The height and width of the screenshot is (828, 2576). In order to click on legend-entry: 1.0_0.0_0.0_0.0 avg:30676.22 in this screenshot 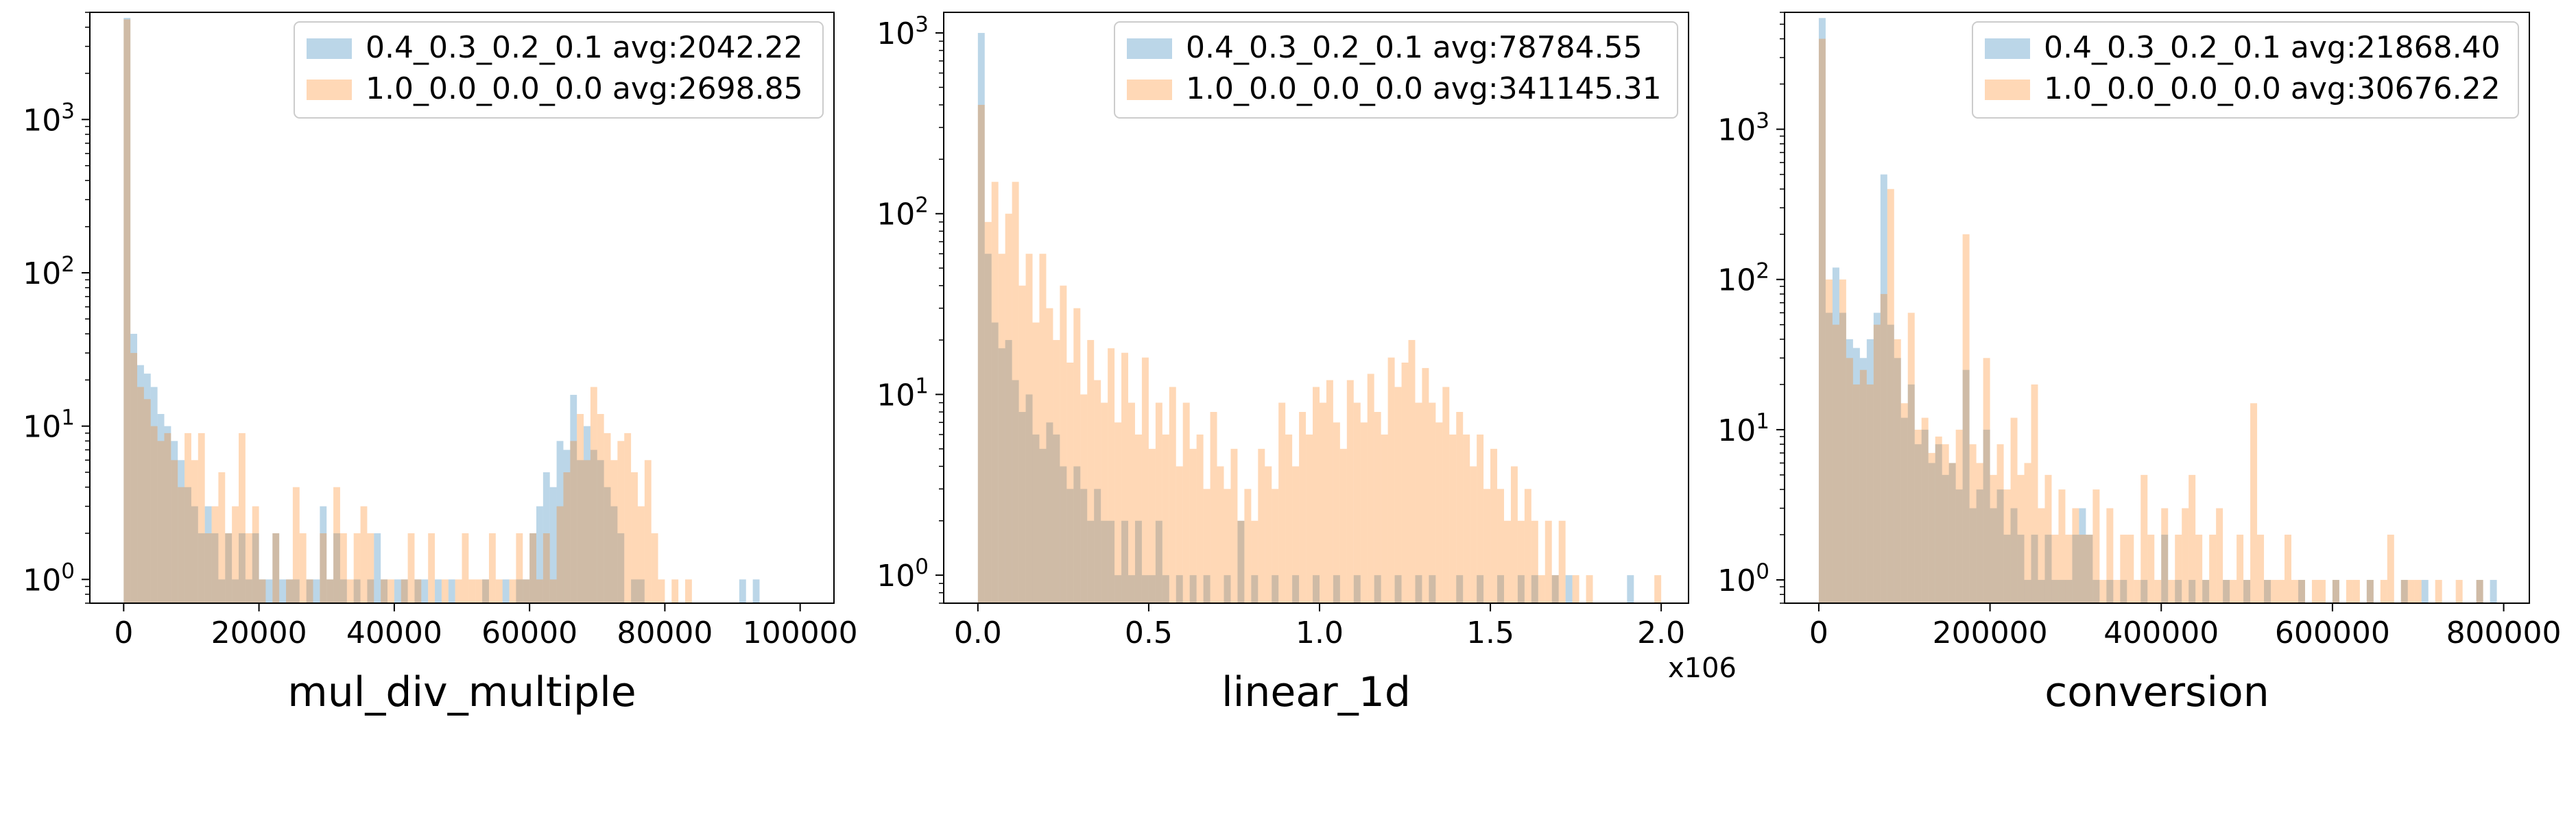, I will do `click(2272, 88)`.